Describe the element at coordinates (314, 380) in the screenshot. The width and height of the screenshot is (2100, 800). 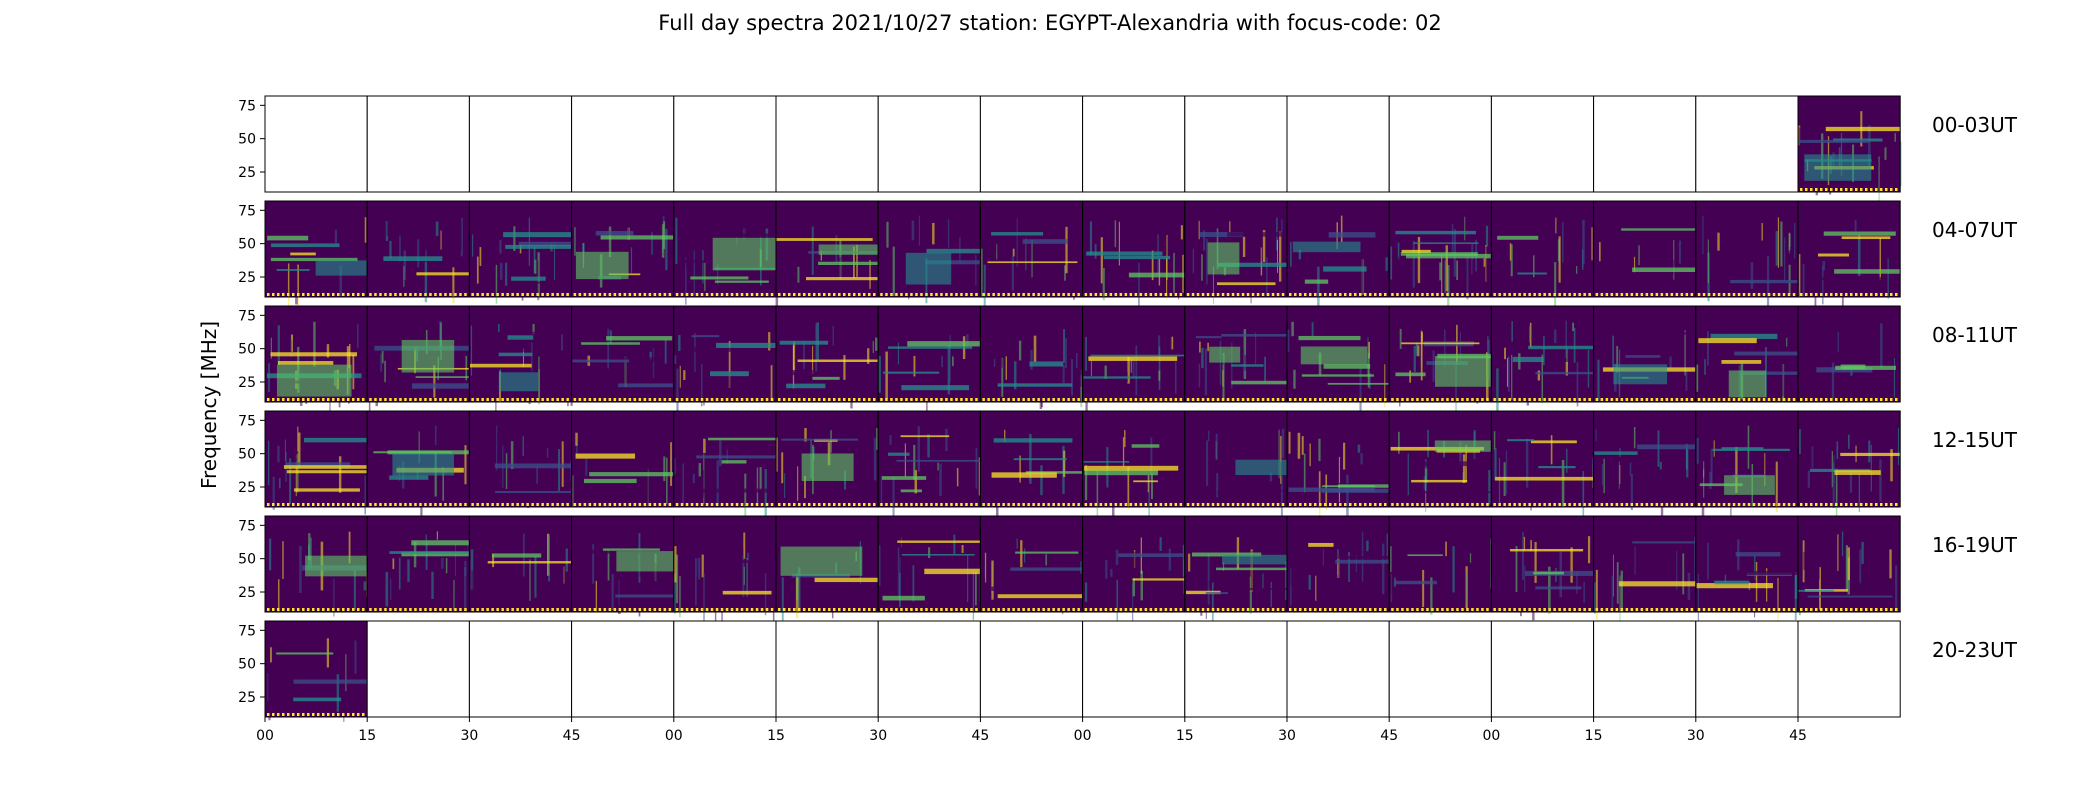
I see `spectrum-burst` at that location.